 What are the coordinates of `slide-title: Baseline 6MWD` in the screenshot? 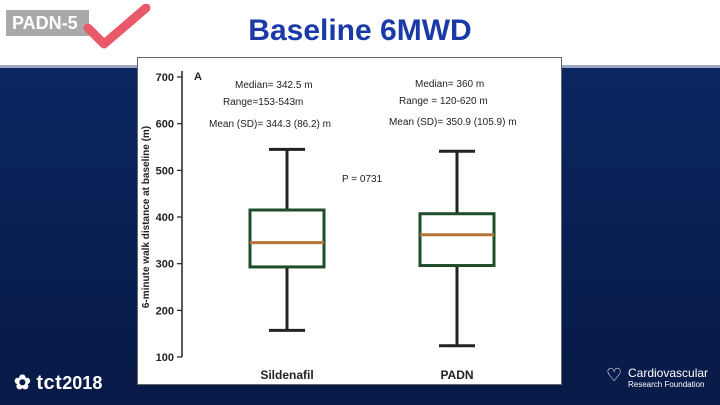 It's located at (360, 30).